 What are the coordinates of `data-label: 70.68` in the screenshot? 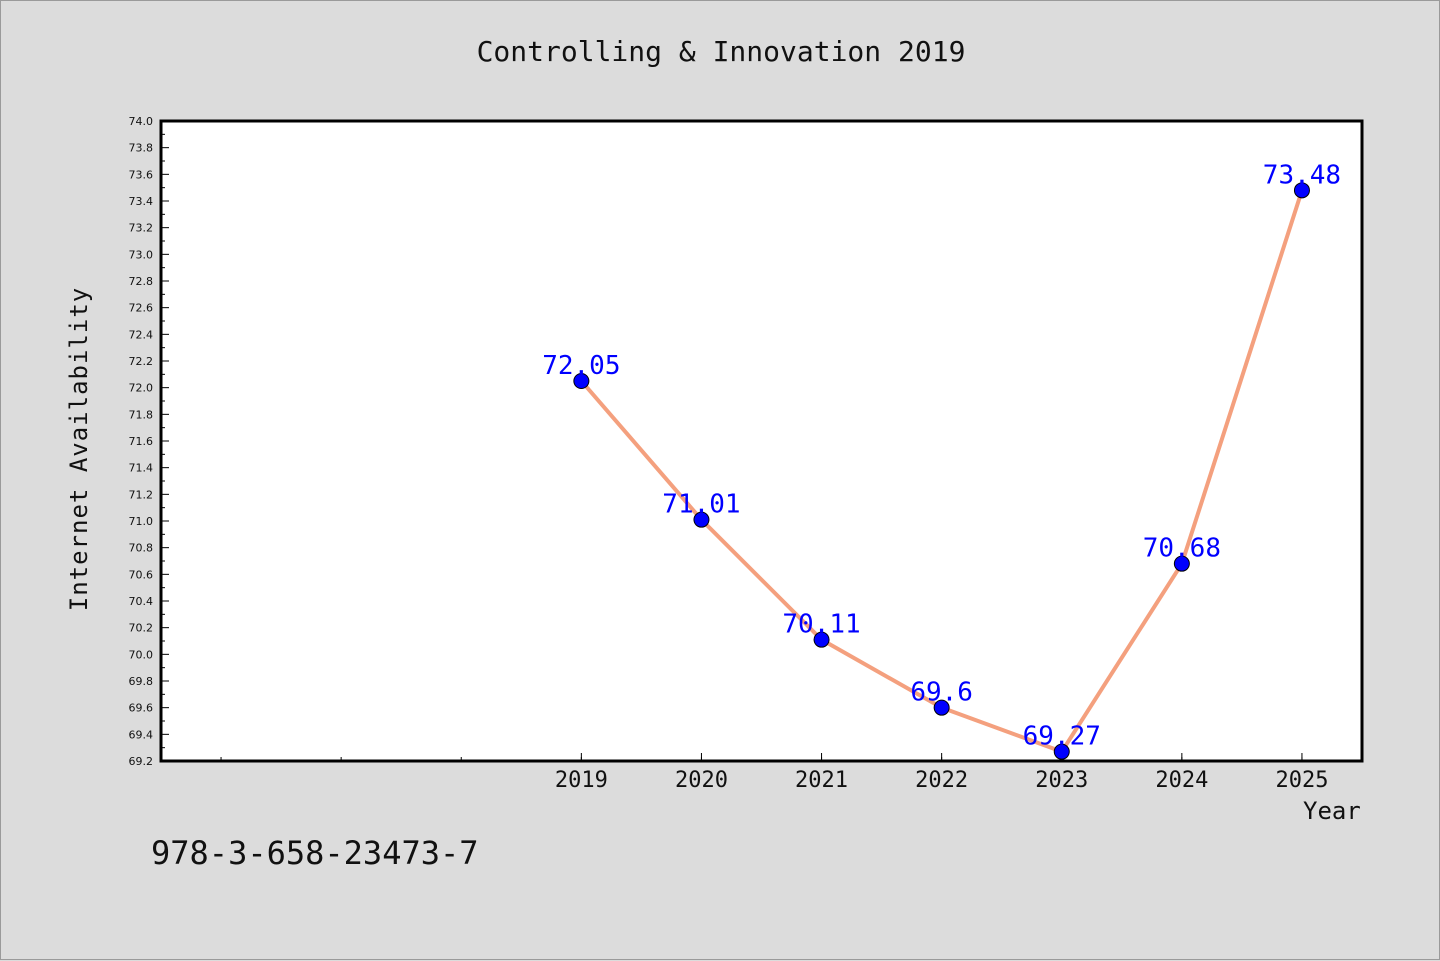 It's located at (1182, 549).